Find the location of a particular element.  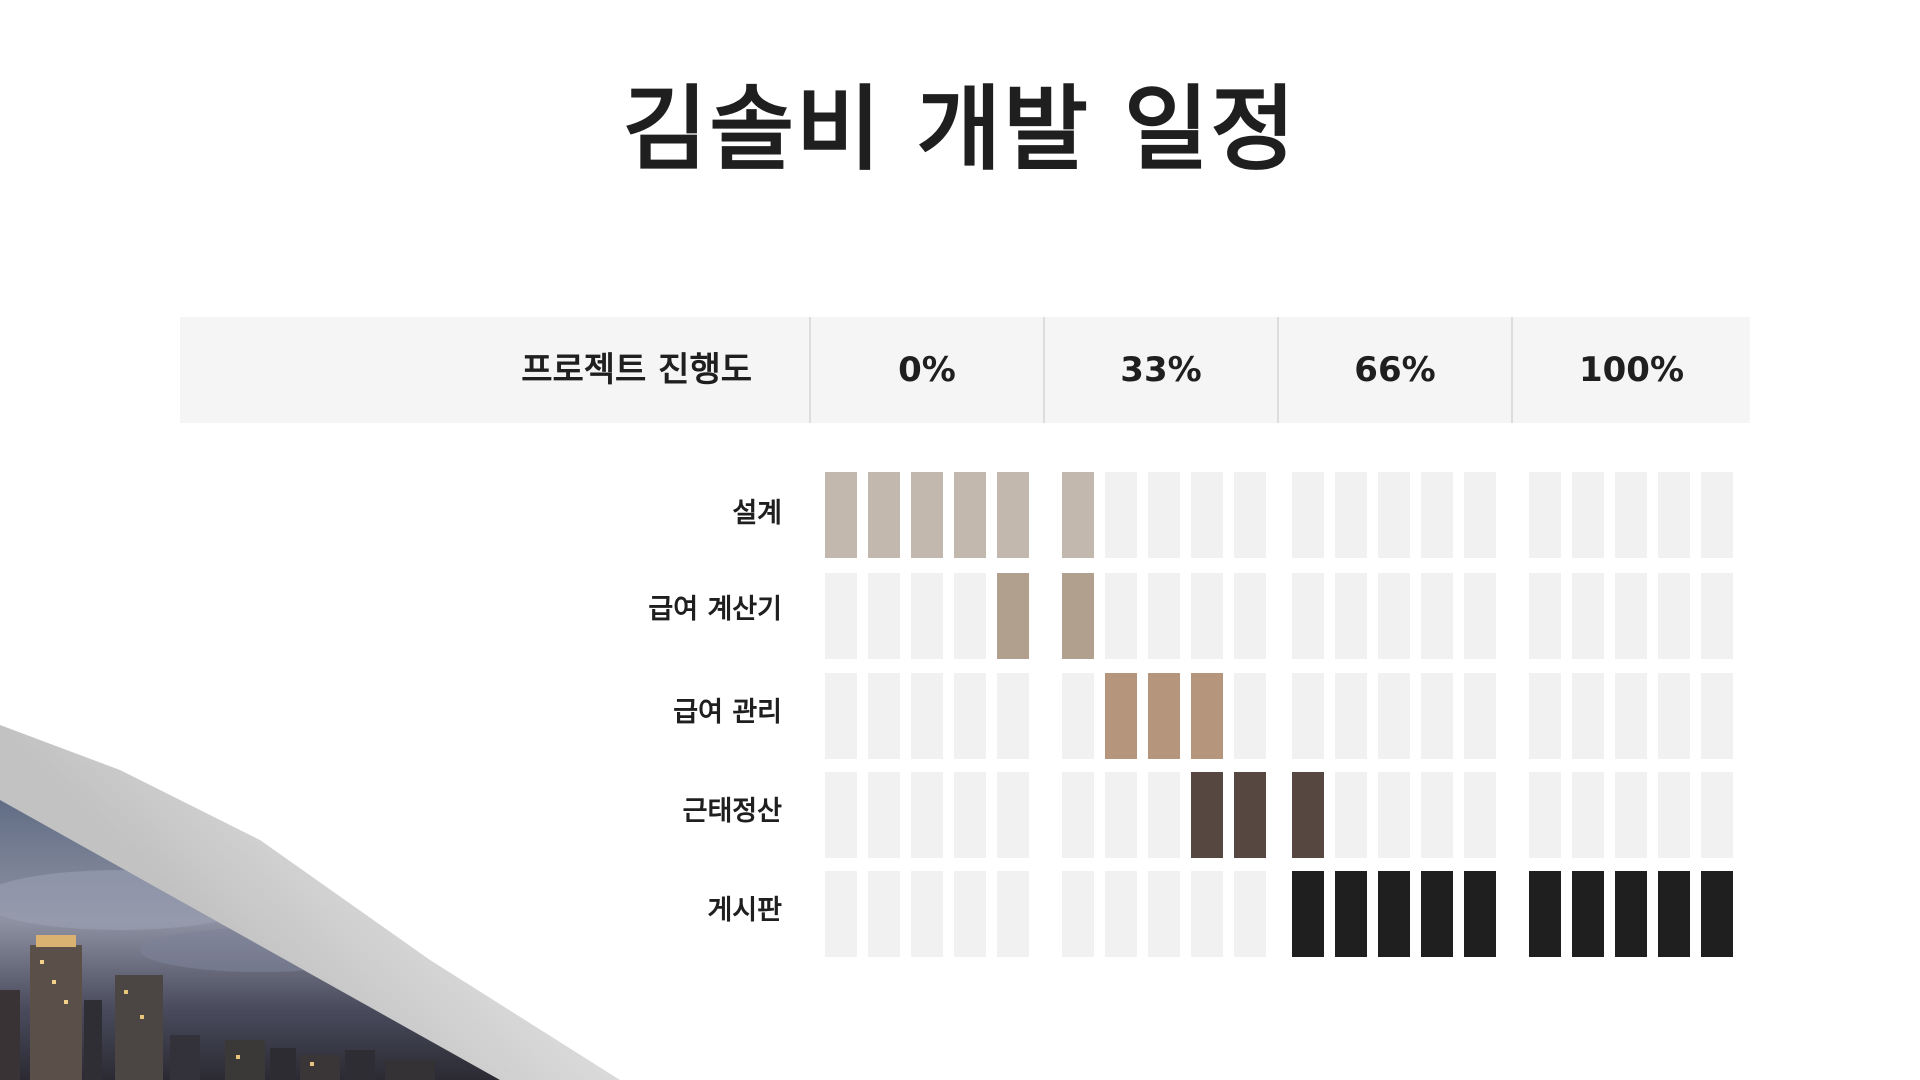

progress-header-label: 프로젝트 진행도 is located at coordinates (636, 370).